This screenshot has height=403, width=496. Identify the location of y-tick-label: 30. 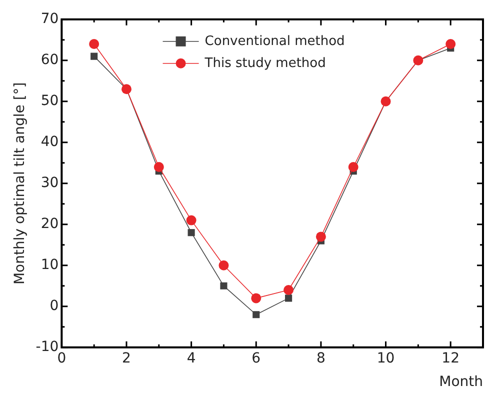
(49, 183).